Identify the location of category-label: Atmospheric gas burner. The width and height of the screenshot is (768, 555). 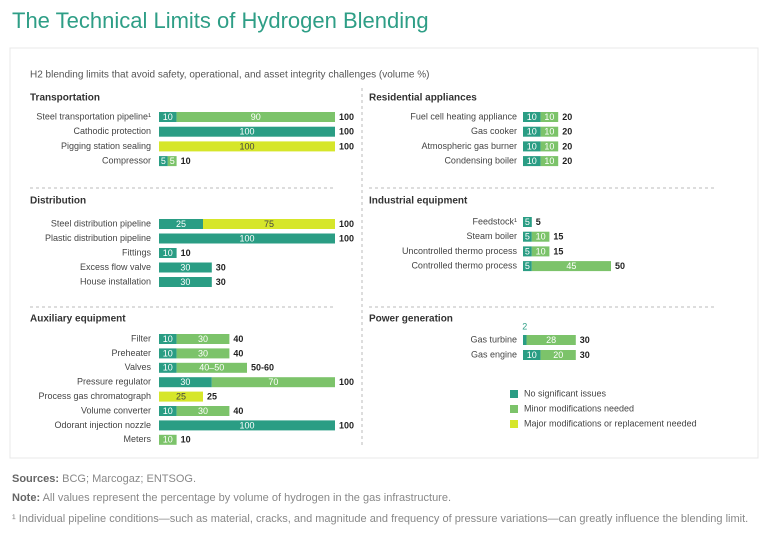
(469, 146).